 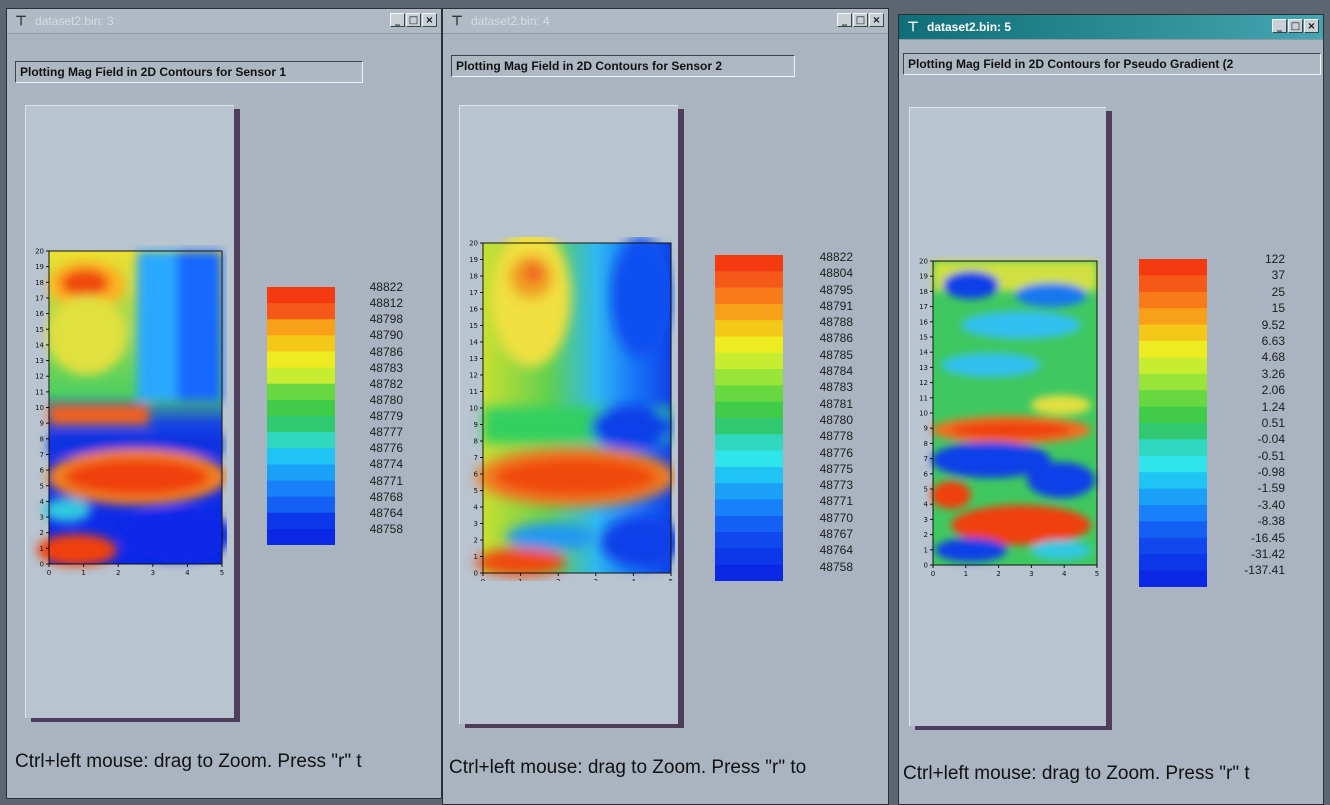 What do you see at coordinates (39, 283) in the screenshot?
I see `y-tick-label: 18` at bounding box center [39, 283].